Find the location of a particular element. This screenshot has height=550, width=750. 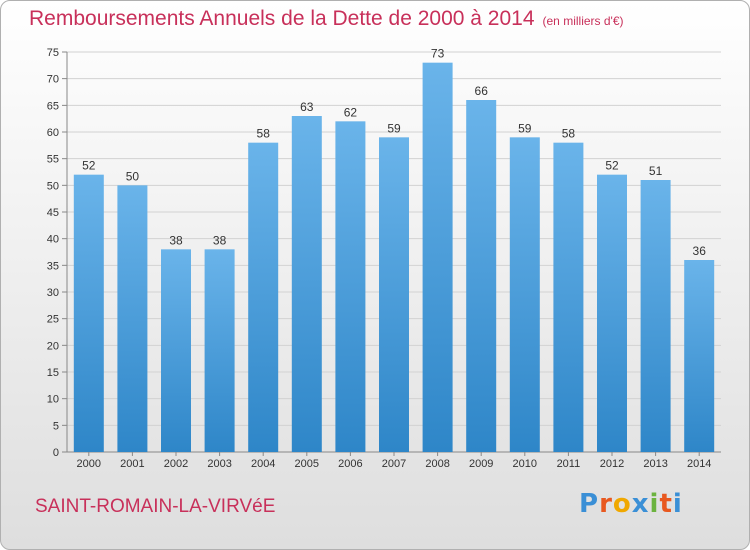

y-tick-label: 5 is located at coordinates (56, 426).